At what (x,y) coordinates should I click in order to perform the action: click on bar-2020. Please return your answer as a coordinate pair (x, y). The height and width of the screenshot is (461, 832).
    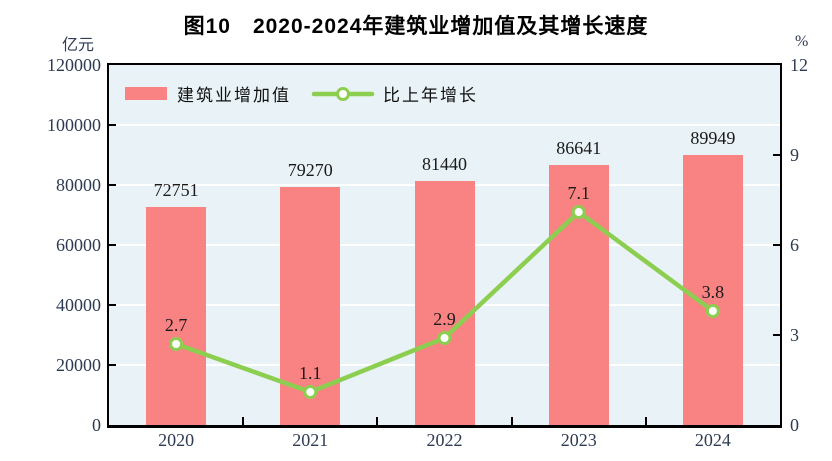
    Looking at the image, I should click on (176, 315).